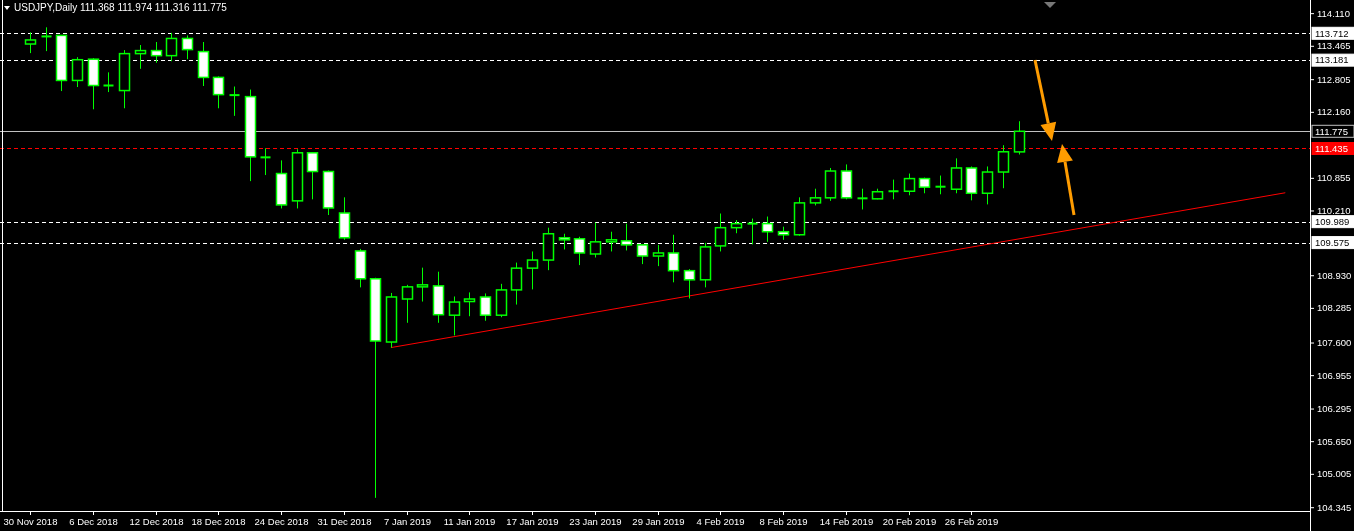 The height and width of the screenshot is (531, 1354). I want to click on x-tick-label: 6 Dec 2018, so click(93, 521).